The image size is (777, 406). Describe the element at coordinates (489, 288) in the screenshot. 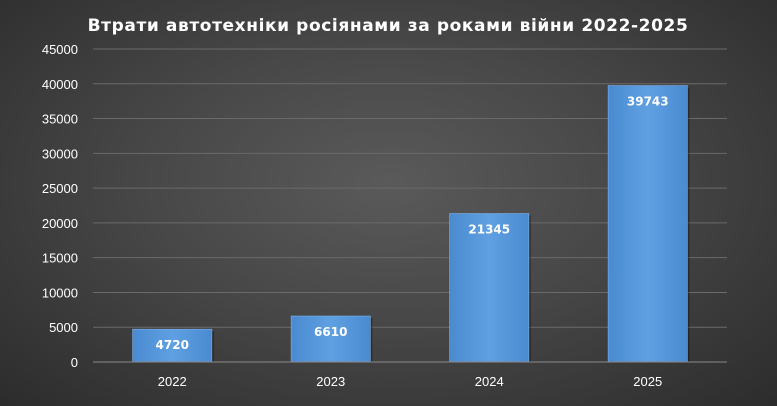

I see `bar-2024` at that location.